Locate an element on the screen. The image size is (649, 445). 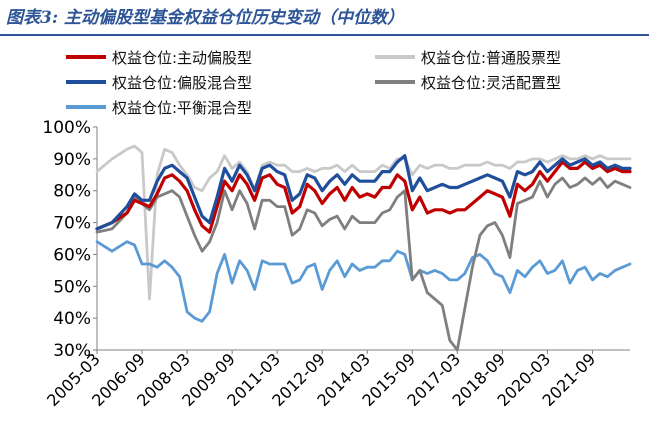
legend-label: 权益仓位:偏股混合型 is located at coordinates (182, 82).